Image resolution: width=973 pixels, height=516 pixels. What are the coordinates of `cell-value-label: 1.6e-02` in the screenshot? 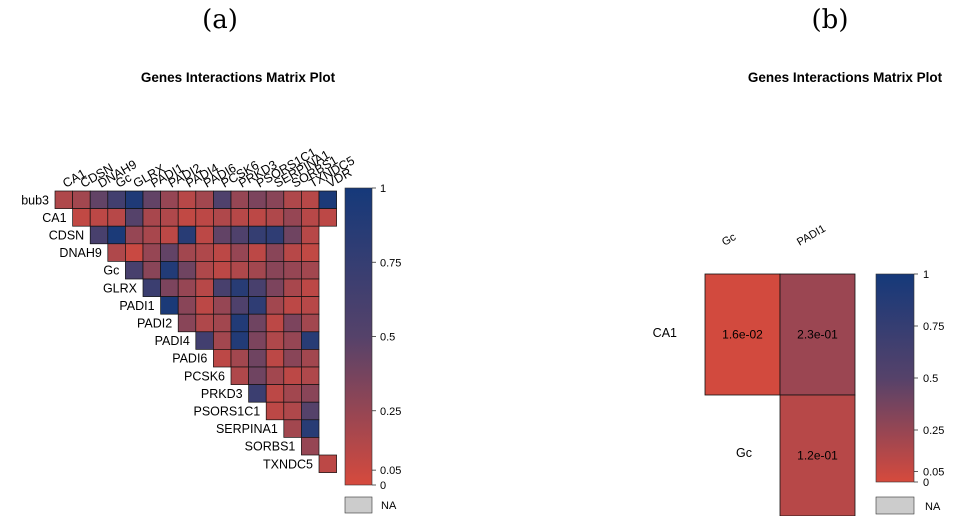 It's located at (742, 335).